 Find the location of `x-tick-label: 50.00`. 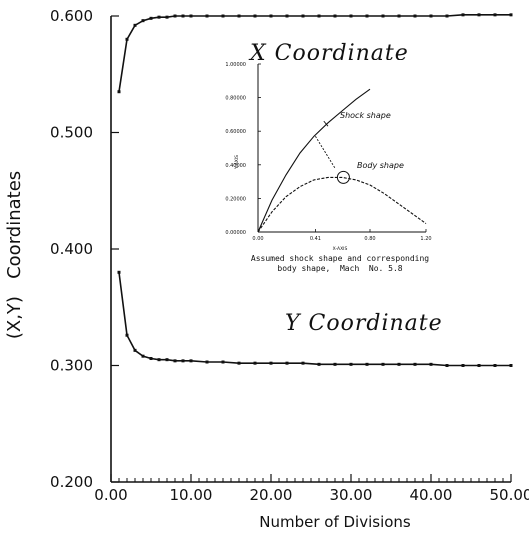

x-tick-label: 50.00 is located at coordinates (509, 495).